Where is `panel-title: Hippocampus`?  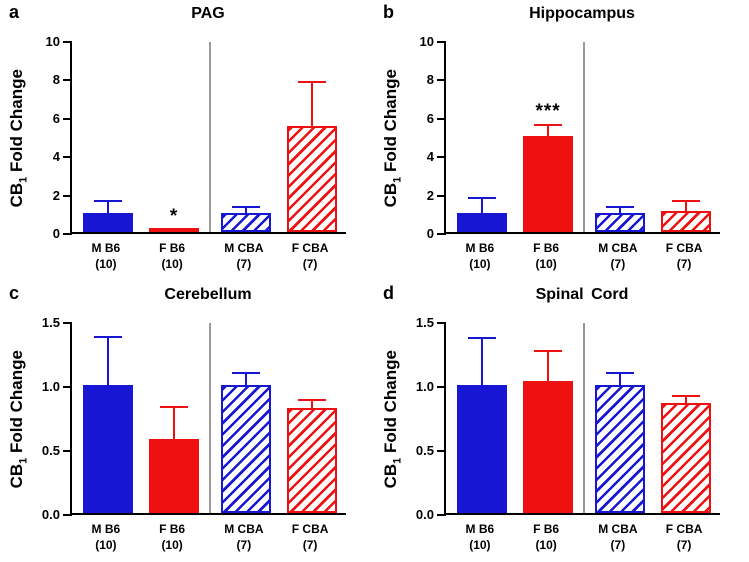 panel-title: Hippocampus is located at coordinates (582, 13).